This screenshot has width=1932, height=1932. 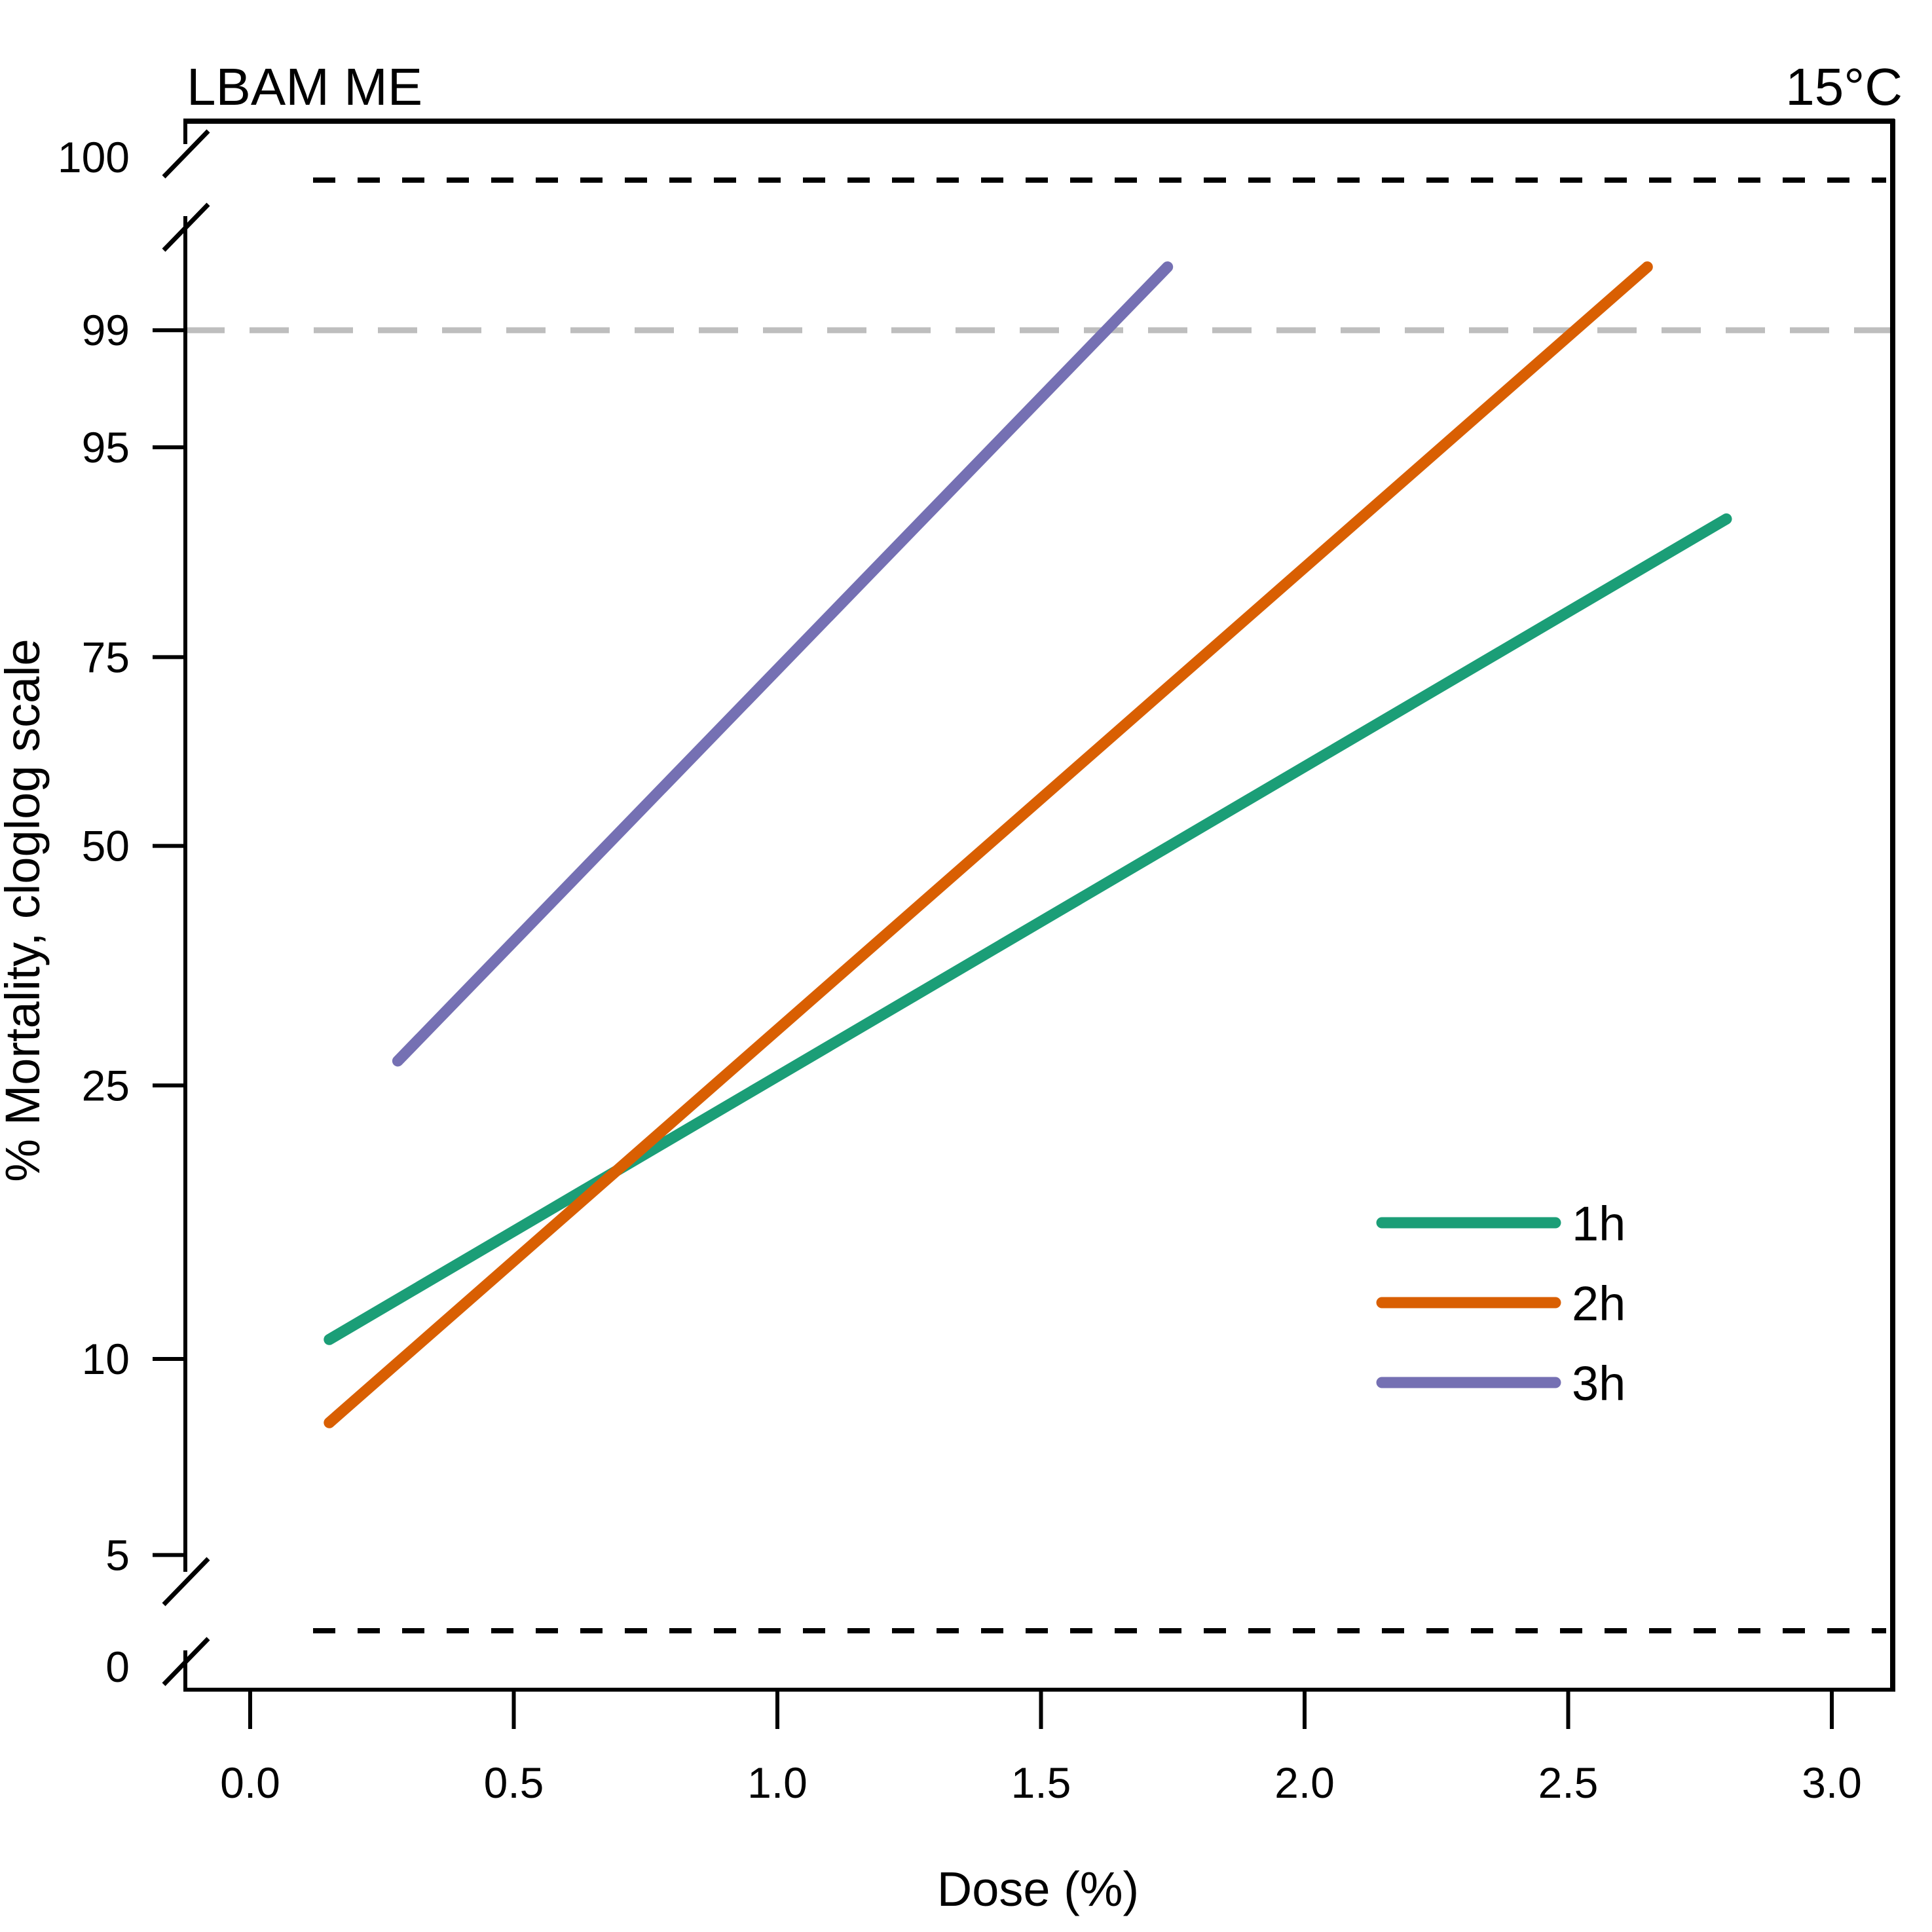 I want to click on legend-label-1h: 1h, so click(x=1598, y=1224).